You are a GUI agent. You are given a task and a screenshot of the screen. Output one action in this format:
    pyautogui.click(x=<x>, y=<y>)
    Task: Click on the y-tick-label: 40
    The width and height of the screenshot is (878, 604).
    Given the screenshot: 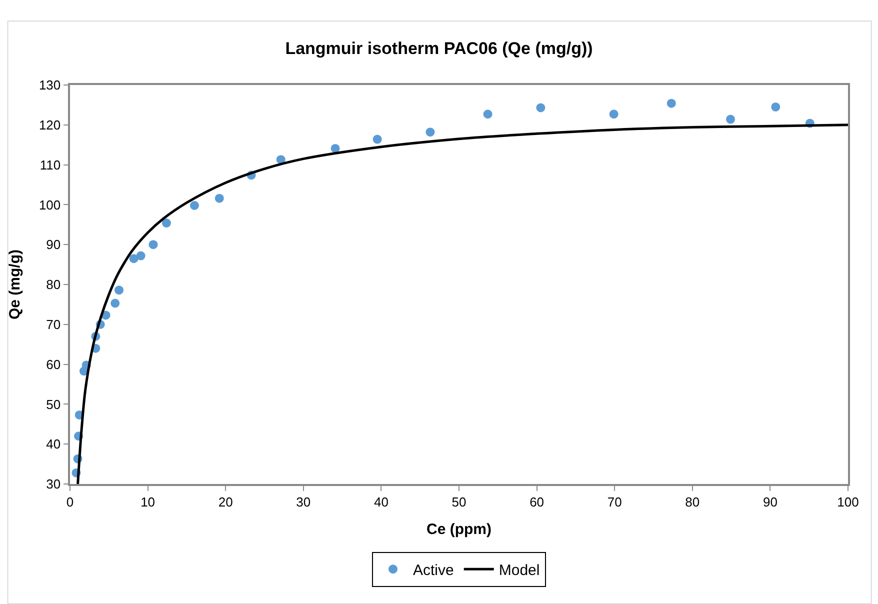 What is the action you would take?
    pyautogui.click(x=53, y=444)
    